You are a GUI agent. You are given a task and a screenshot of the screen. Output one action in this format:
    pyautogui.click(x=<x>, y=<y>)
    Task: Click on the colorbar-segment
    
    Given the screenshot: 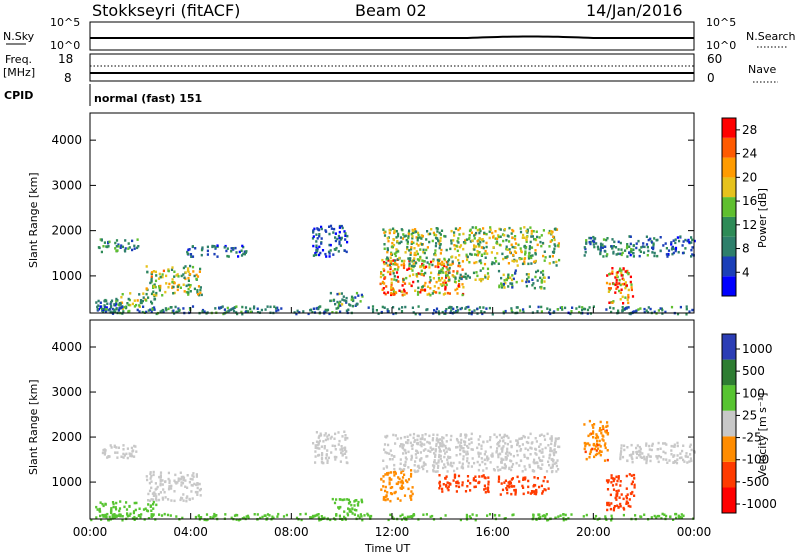 What is the action you would take?
    pyautogui.click(x=729, y=147)
    